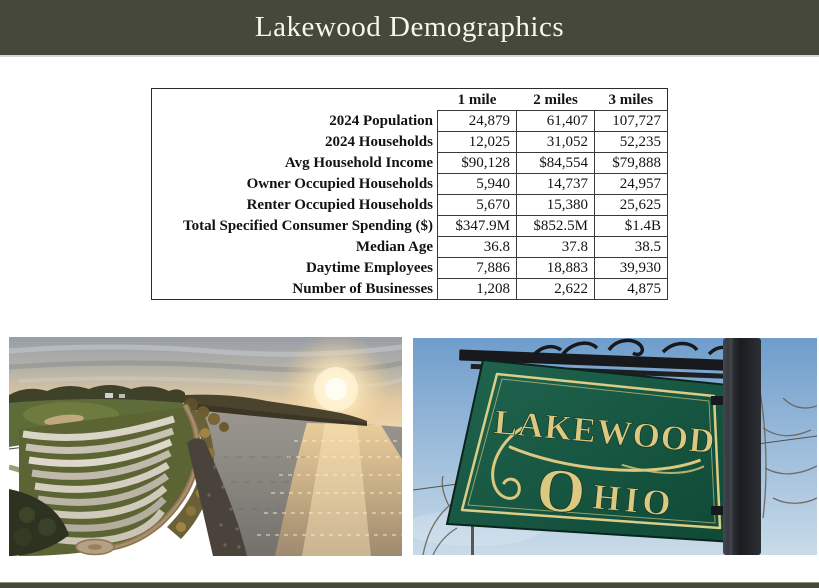 Image resolution: width=819 pixels, height=588 pixels. I want to click on sign-text-ohio-rest: HIO, so click(633, 499).